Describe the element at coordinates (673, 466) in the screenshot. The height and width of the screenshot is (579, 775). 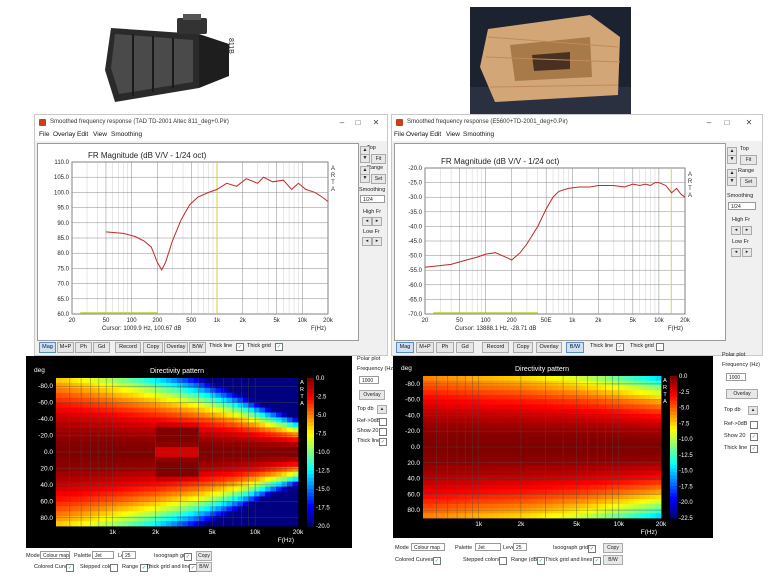
I see `colorbar-segment` at that location.